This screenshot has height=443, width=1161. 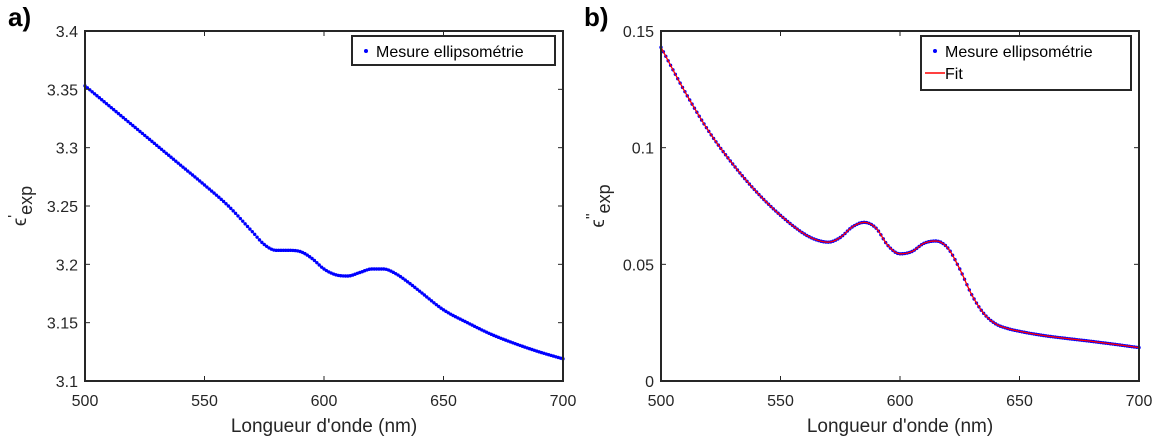 I want to click on panel-a-legend-box, so click(x=453, y=50).